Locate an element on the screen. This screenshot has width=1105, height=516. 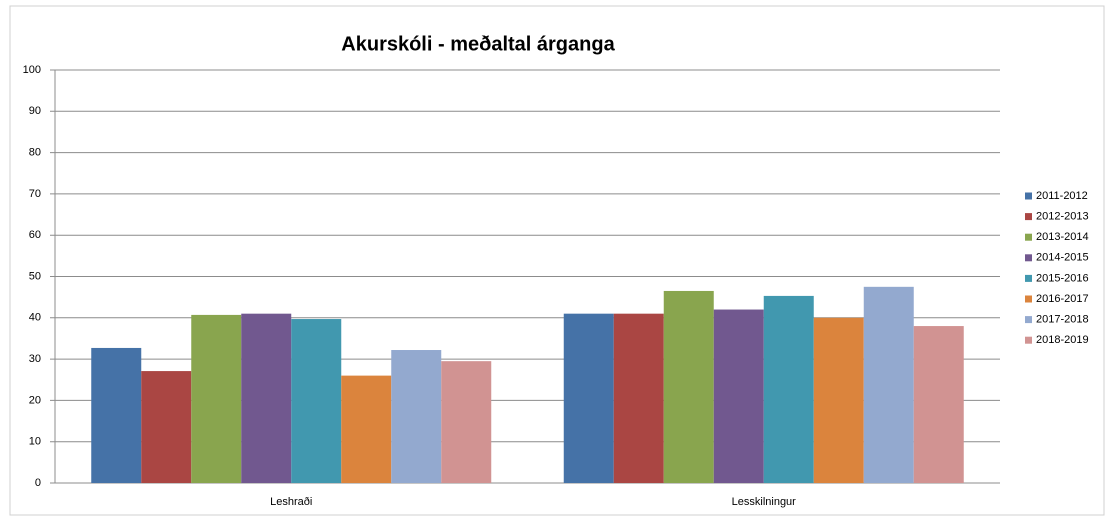
y-tick-label: 30 is located at coordinates (35, 359).